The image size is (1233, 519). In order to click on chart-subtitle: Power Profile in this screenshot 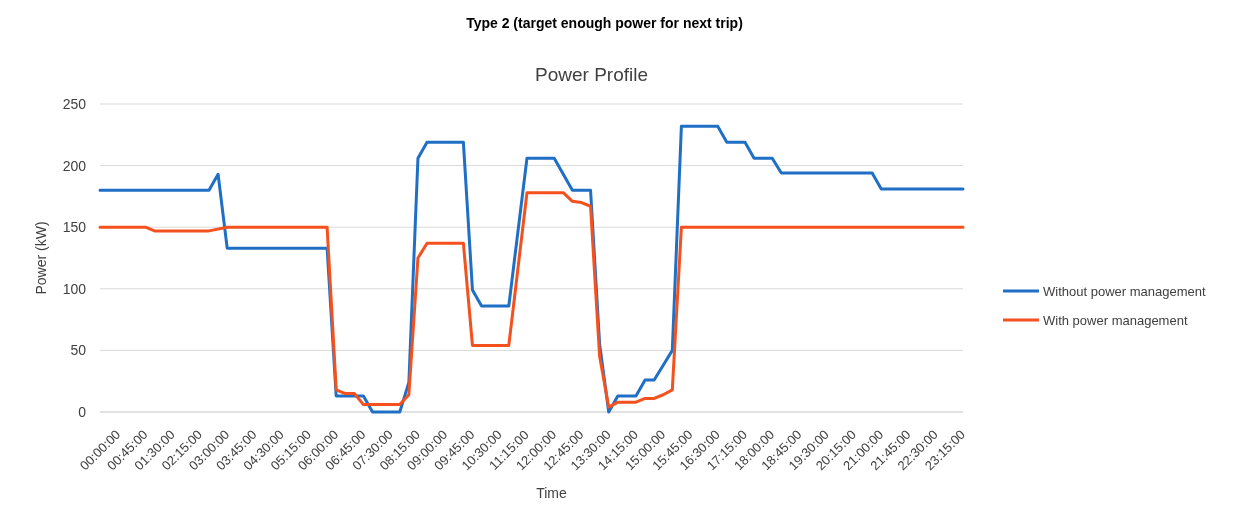, I will do `click(591, 74)`.